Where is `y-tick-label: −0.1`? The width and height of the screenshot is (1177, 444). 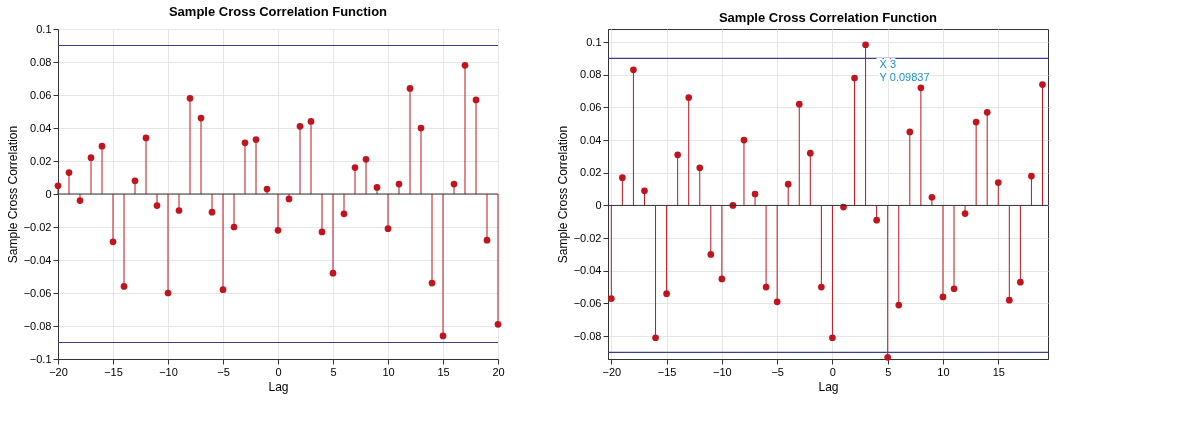
y-tick-label: −0.1 is located at coordinates (40, 358).